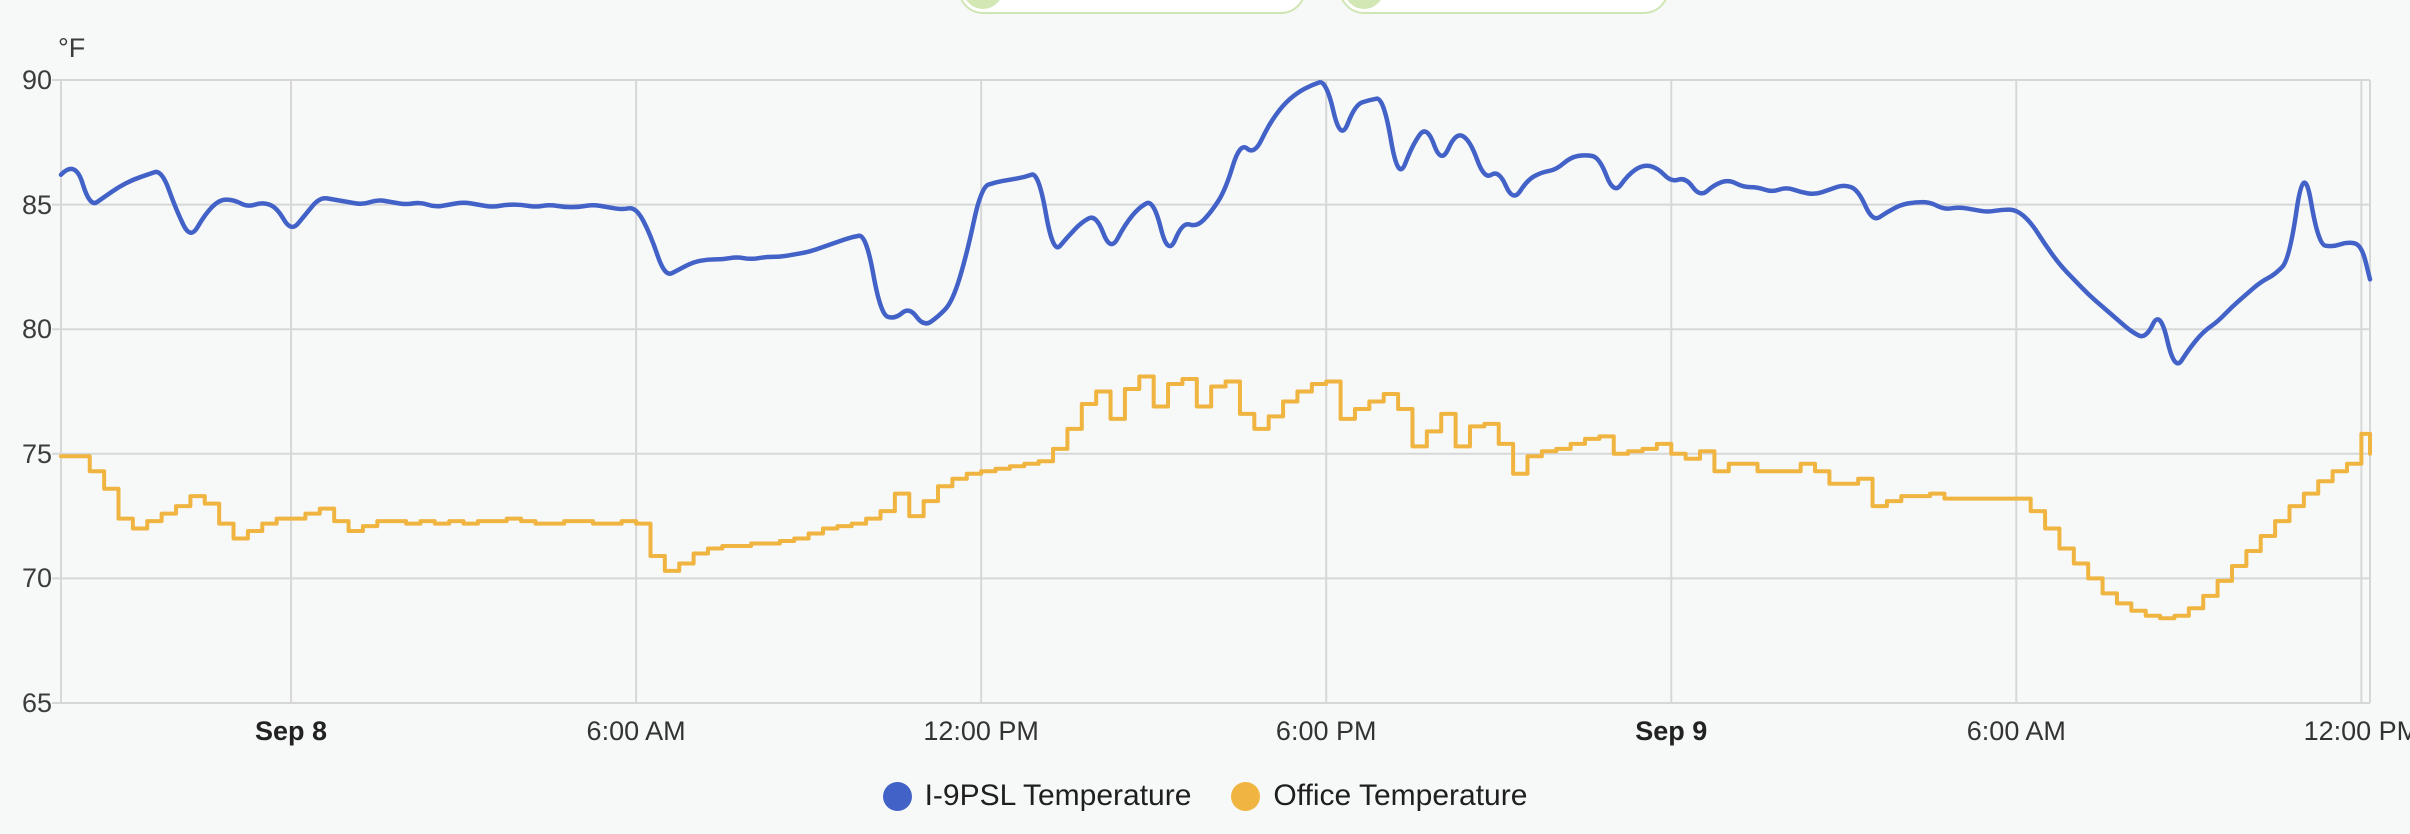 This screenshot has height=834, width=2410. Describe the element at coordinates (1400, 795) in the screenshot. I see `legend-label-office: Office Temperature` at that location.